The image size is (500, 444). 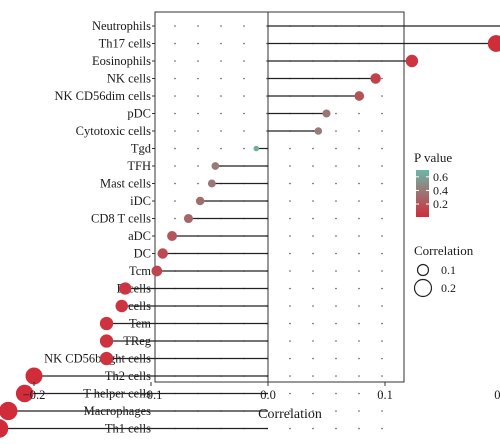 I want to click on category-label: aDC, so click(x=139, y=236).